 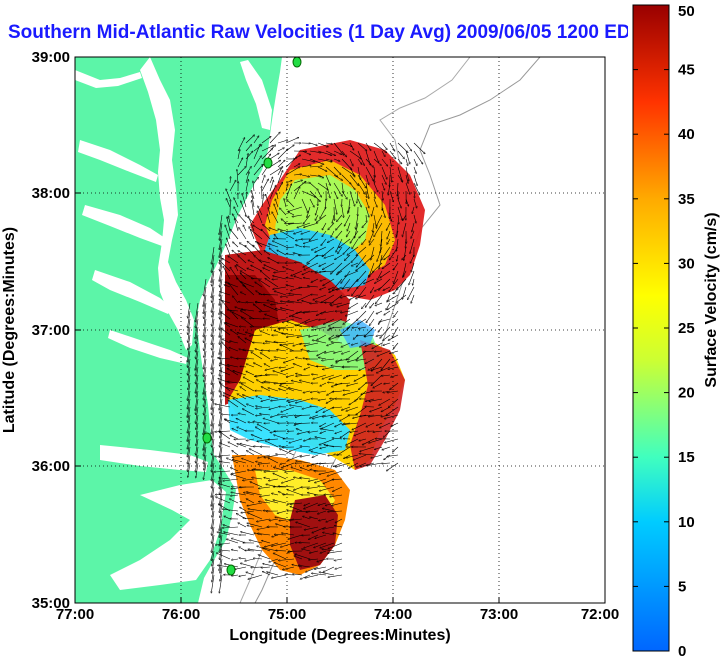 What do you see at coordinates (51, 330) in the screenshot?
I see `y-tick-label: 37:00` at bounding box center [51, 330].